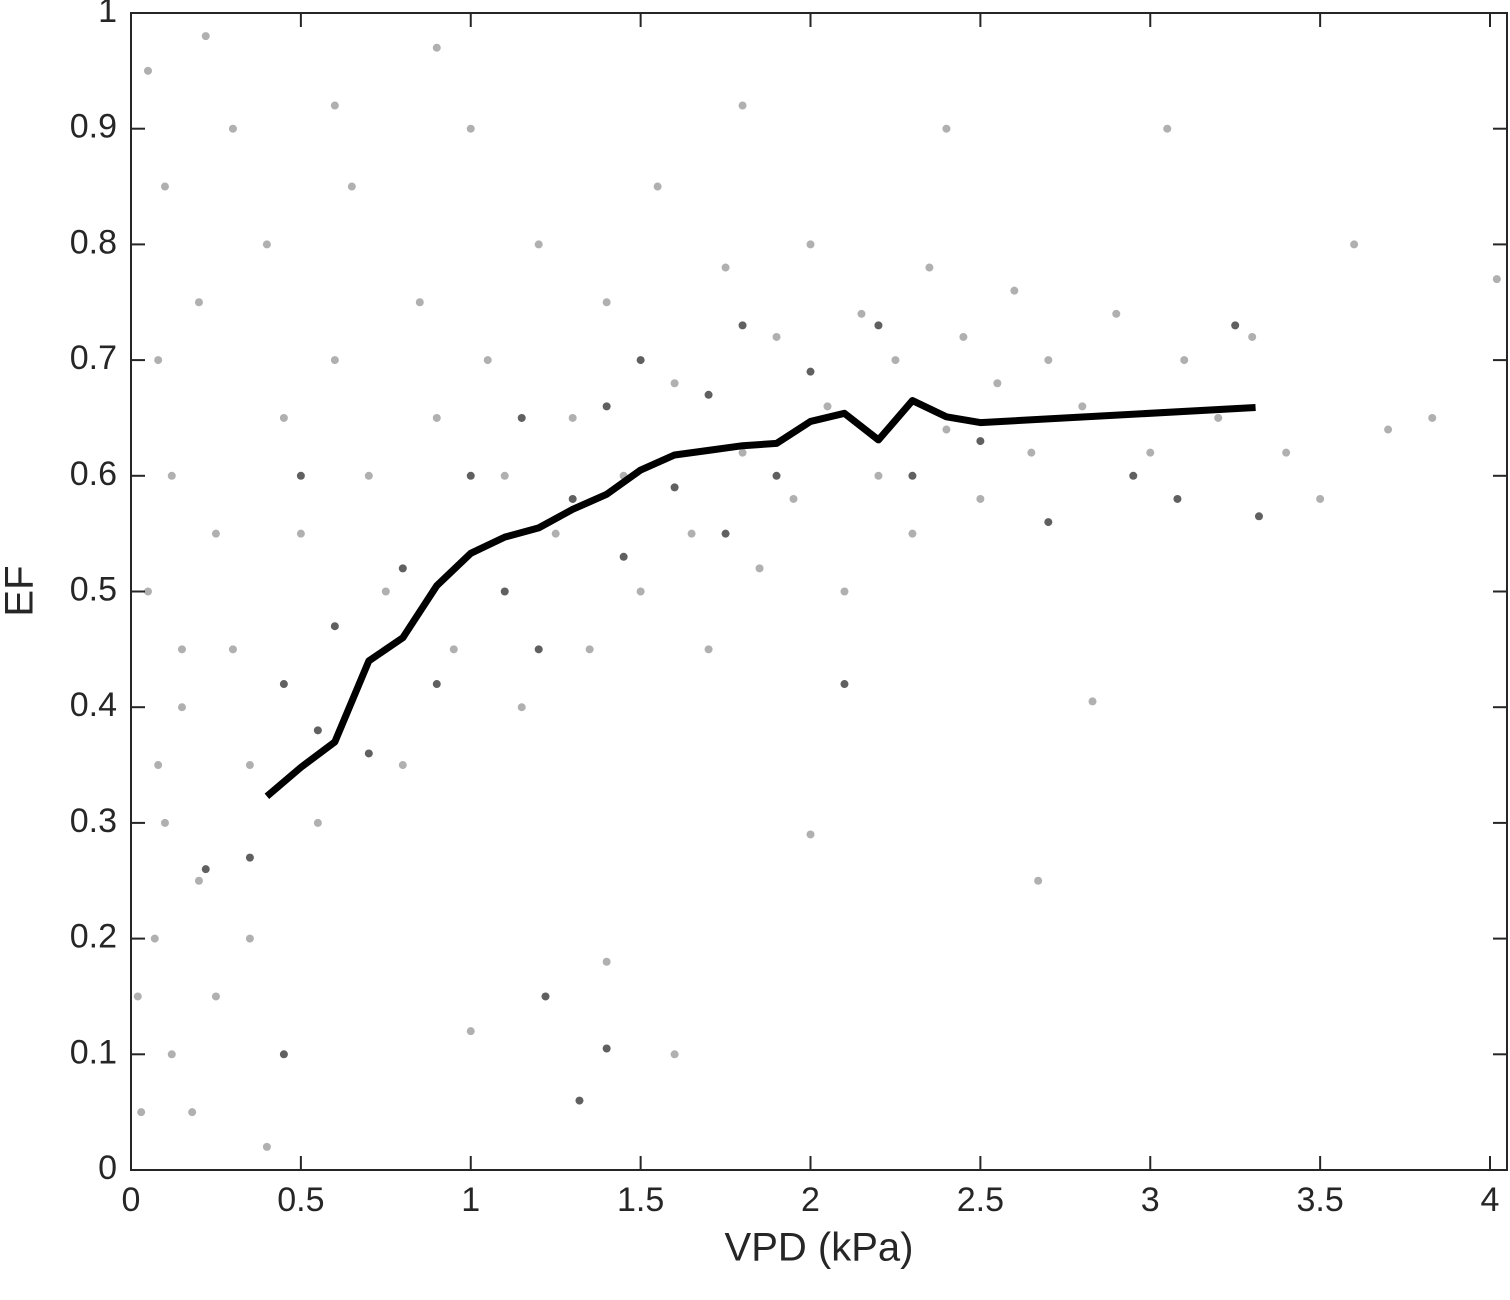  Describe the element at coordinates (93, 474) in the screenshot. I see `y-tick-label: 0.6` at that location.